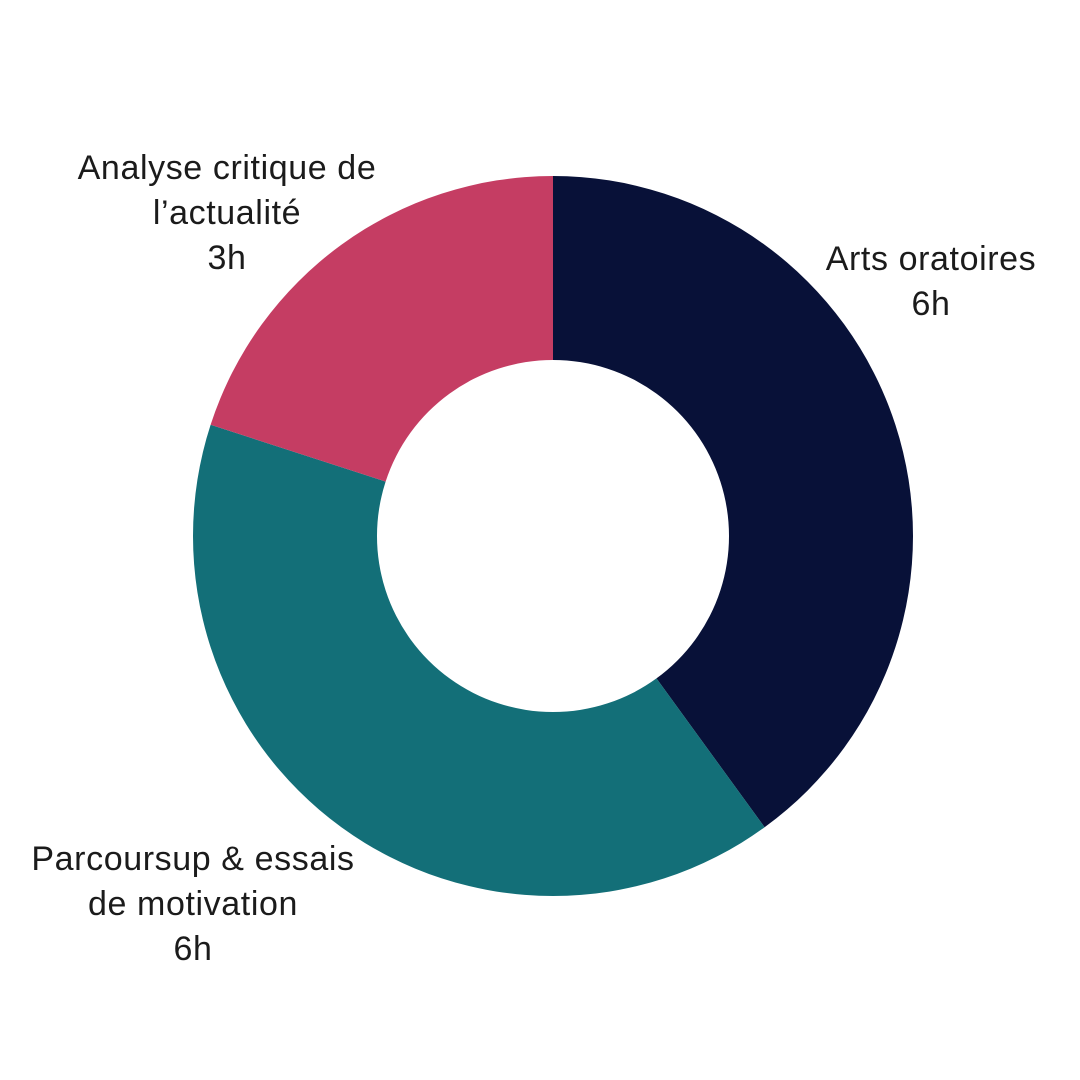 The width and height of the screenshot is (1080, 1080). What do you see at coordinates (931, 259) in the screenshot?
I see `slice-label-text: Arts oratoires` at bounding box center [931, 259].